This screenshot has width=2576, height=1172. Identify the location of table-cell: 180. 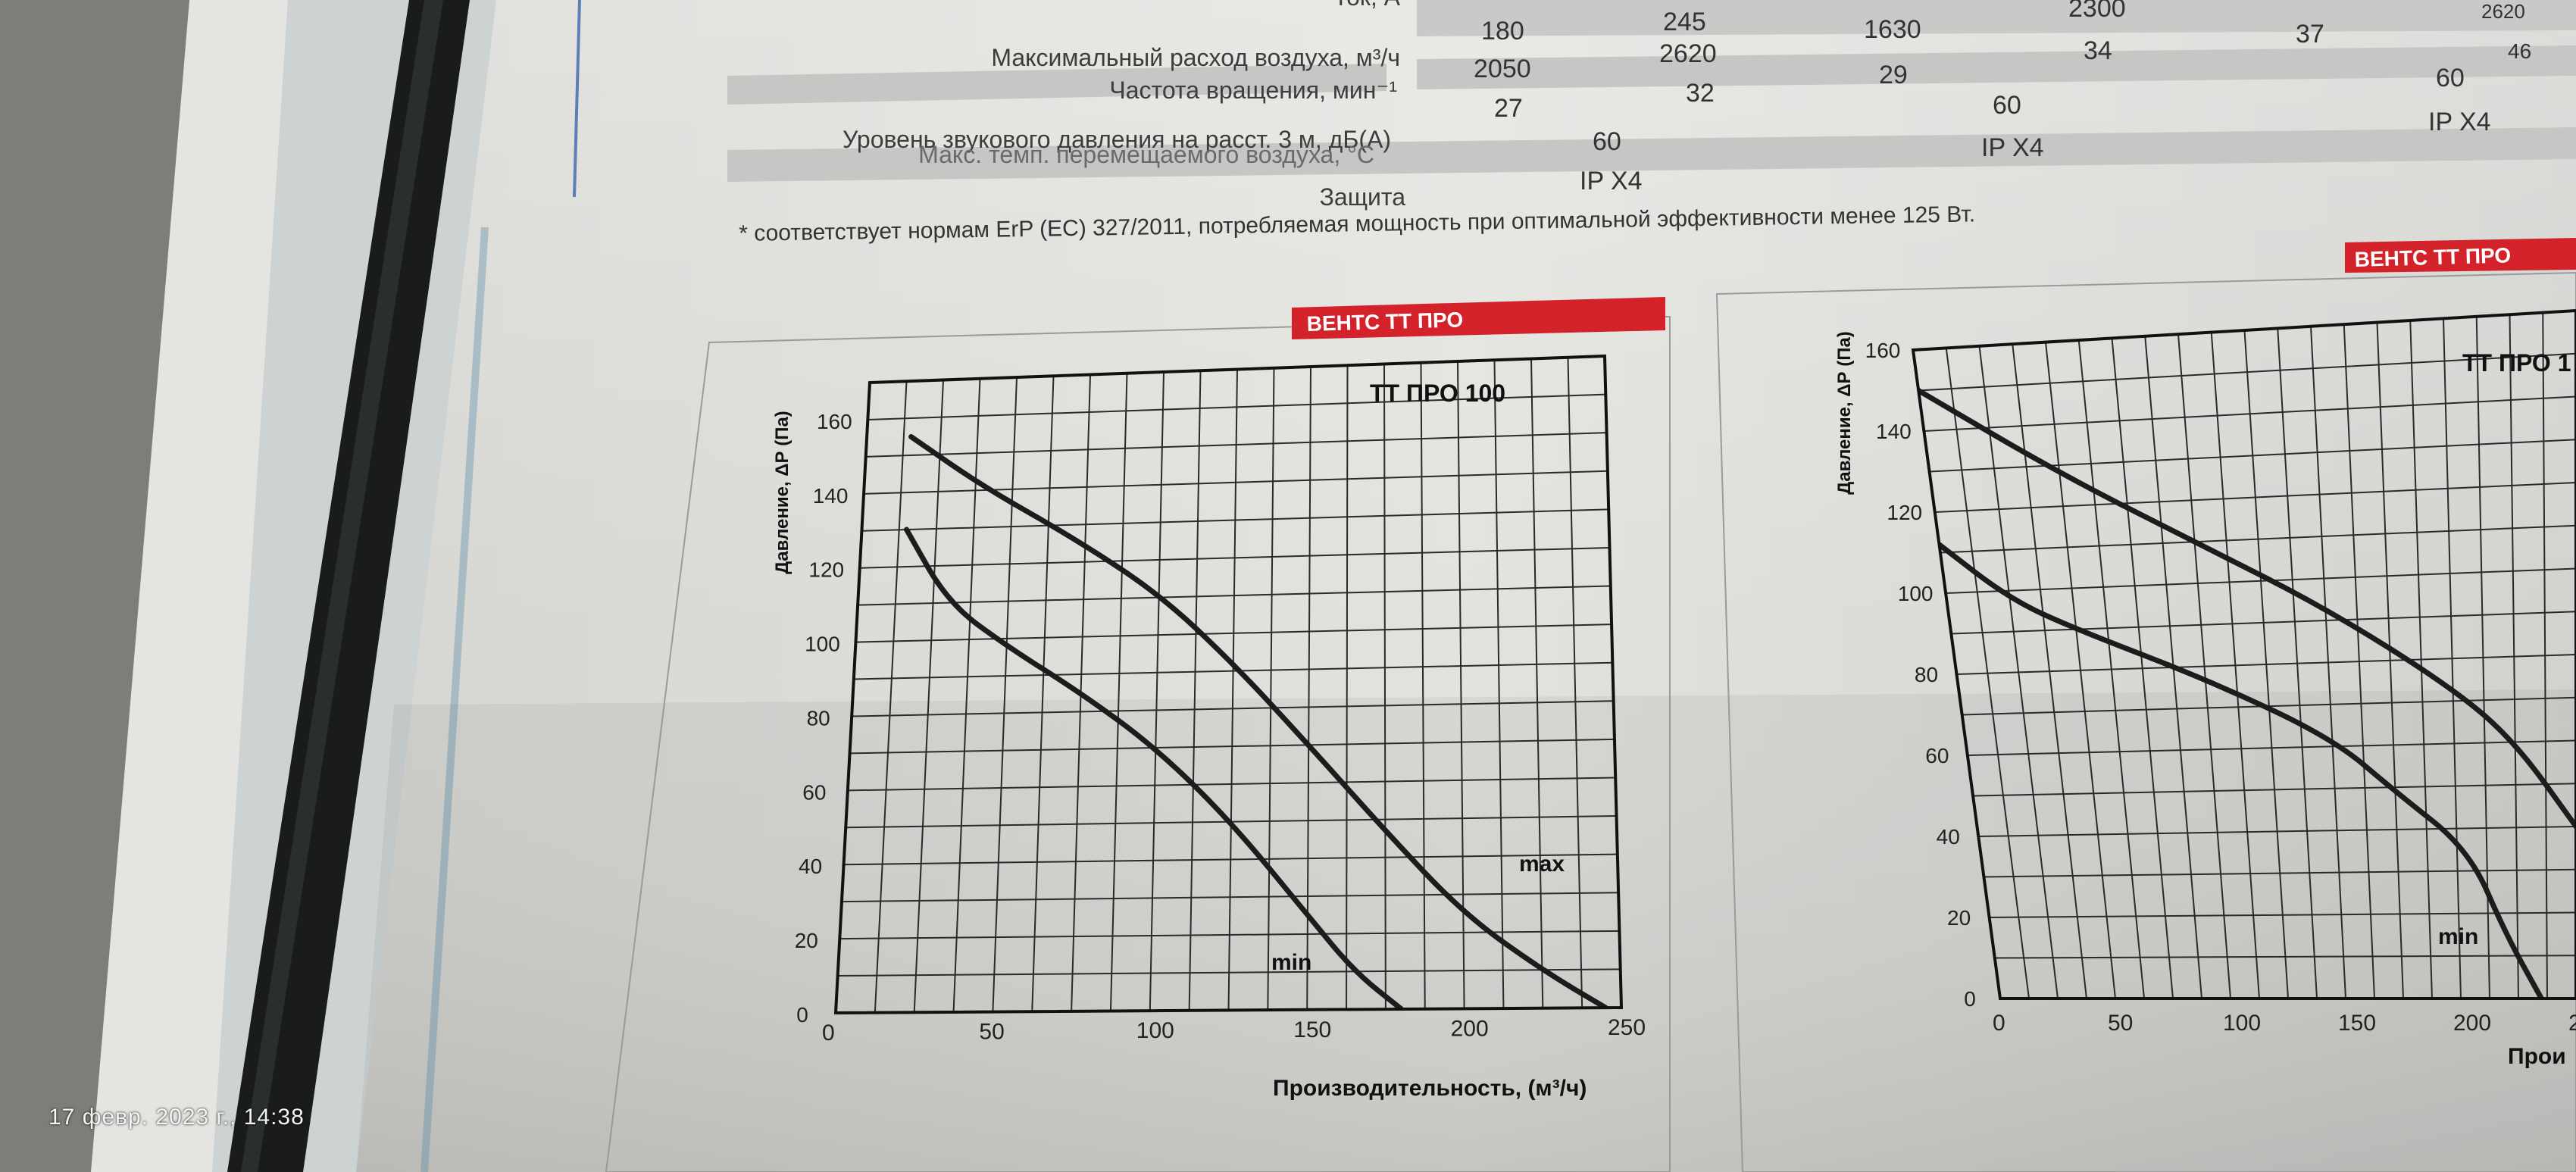
(1502, 31).